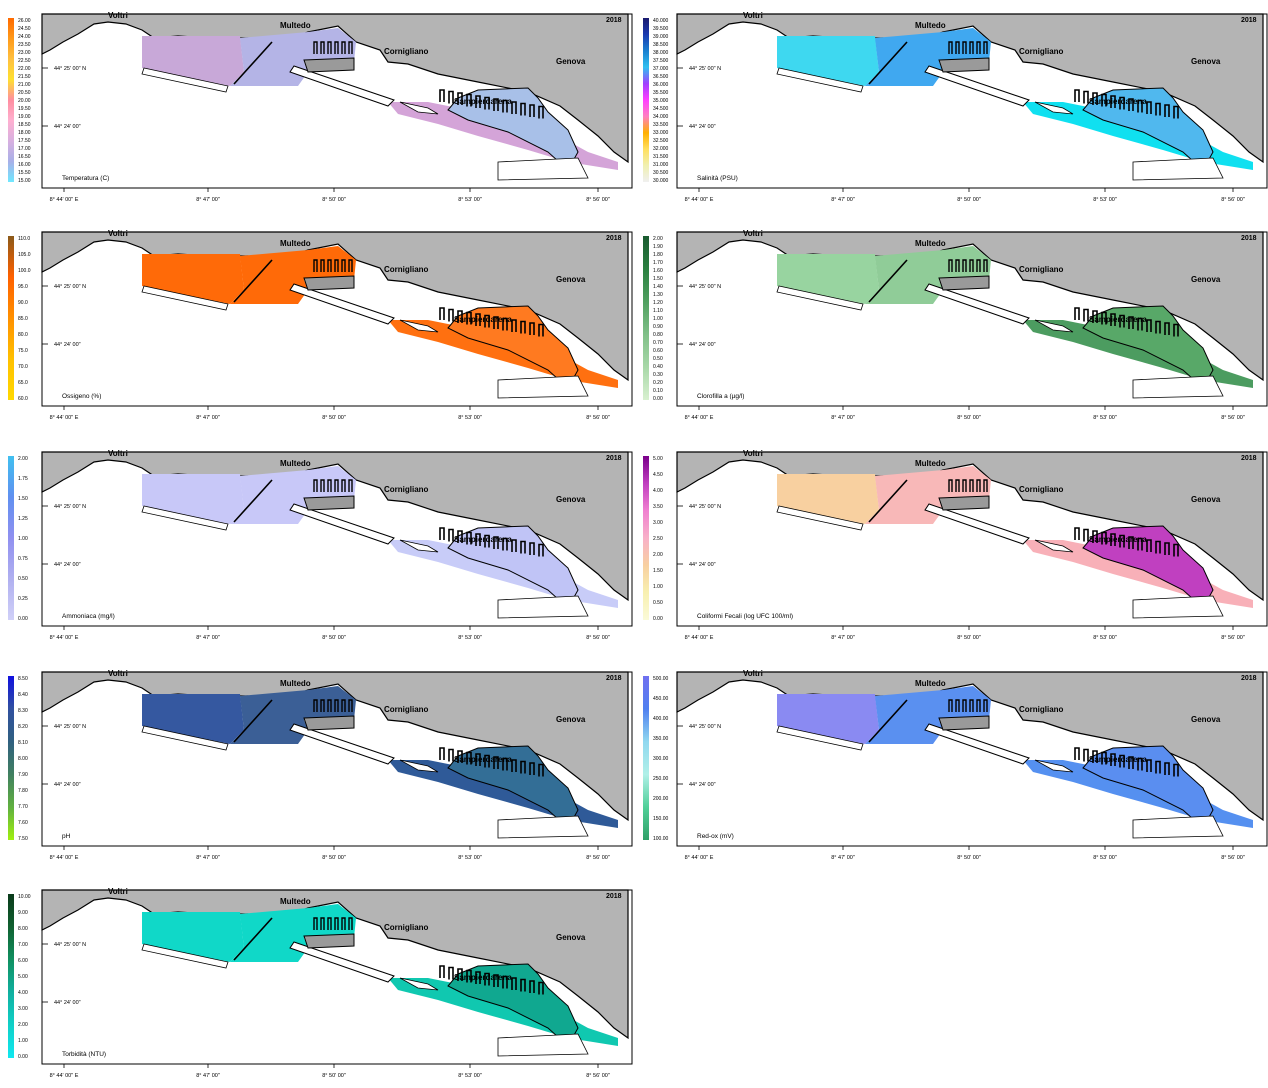 The width and height of the screenshot is (1268, 1088). I want to click on lon-label: 8° 47' 00", so click(208, 200).